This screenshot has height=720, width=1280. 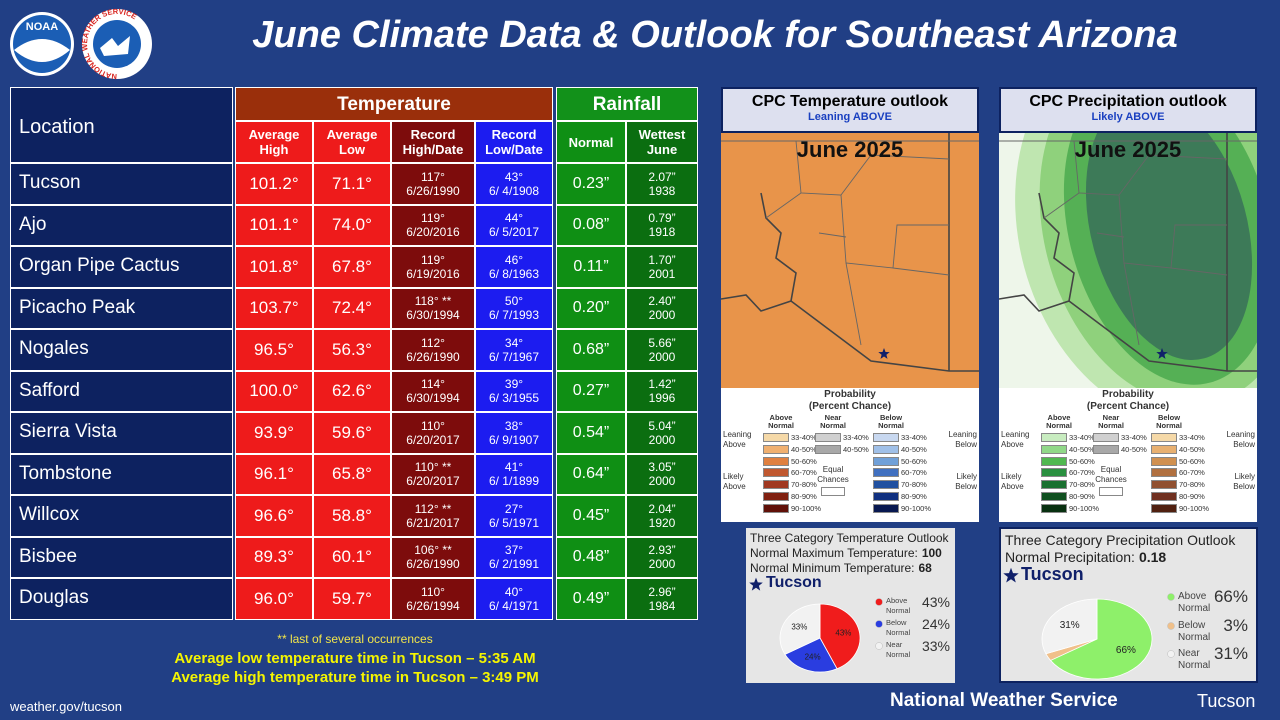 What do you see at coordinates (433, 342) in the screenshot?
I see `cell-line: 112°` at bounding box center [433, 342].